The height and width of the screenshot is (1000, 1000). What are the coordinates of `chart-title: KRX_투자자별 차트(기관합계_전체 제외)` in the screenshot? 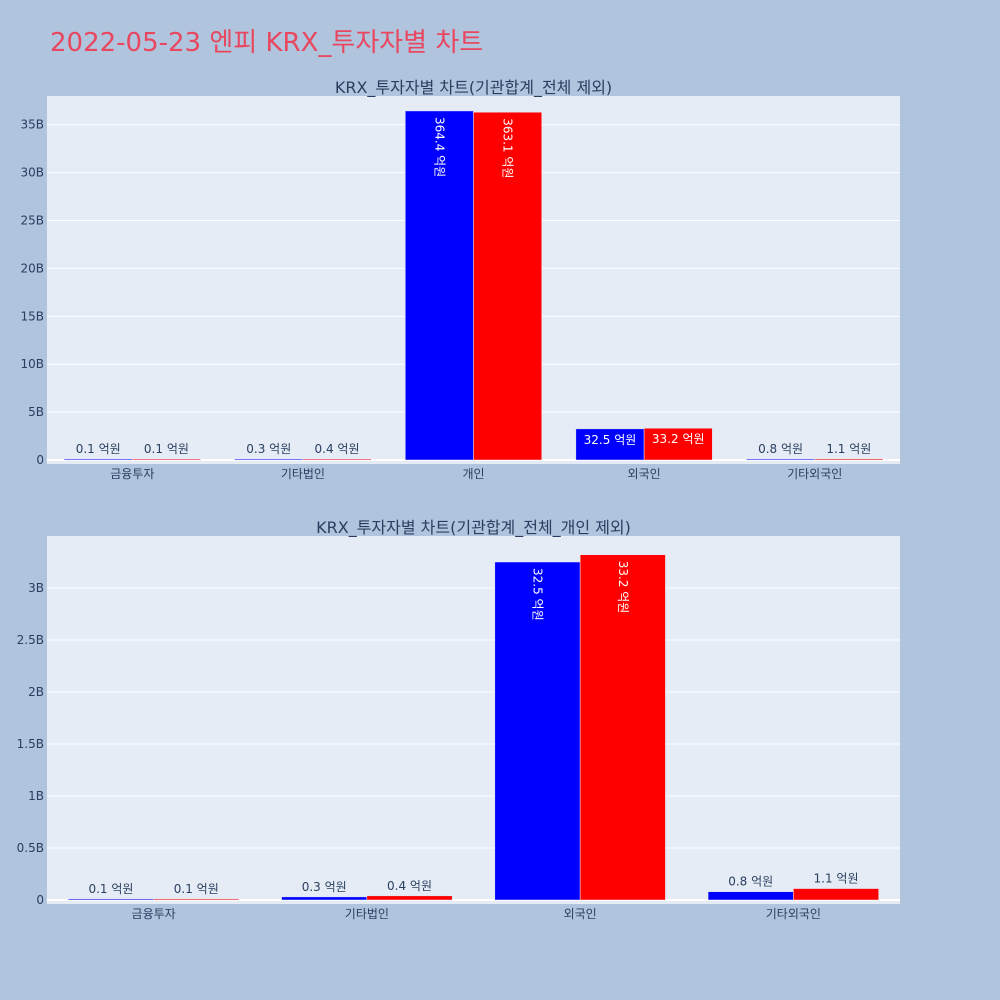 It's located at (473, 88).